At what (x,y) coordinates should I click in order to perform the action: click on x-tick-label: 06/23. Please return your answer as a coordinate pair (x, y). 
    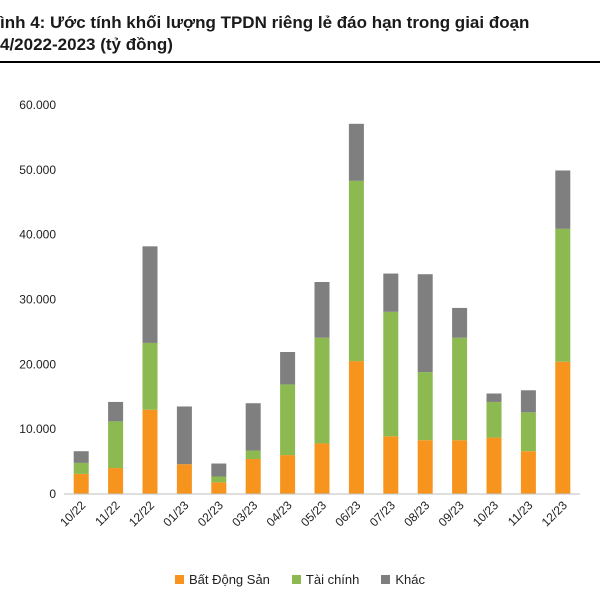
    Looking at the image, I should click on (347, 513).